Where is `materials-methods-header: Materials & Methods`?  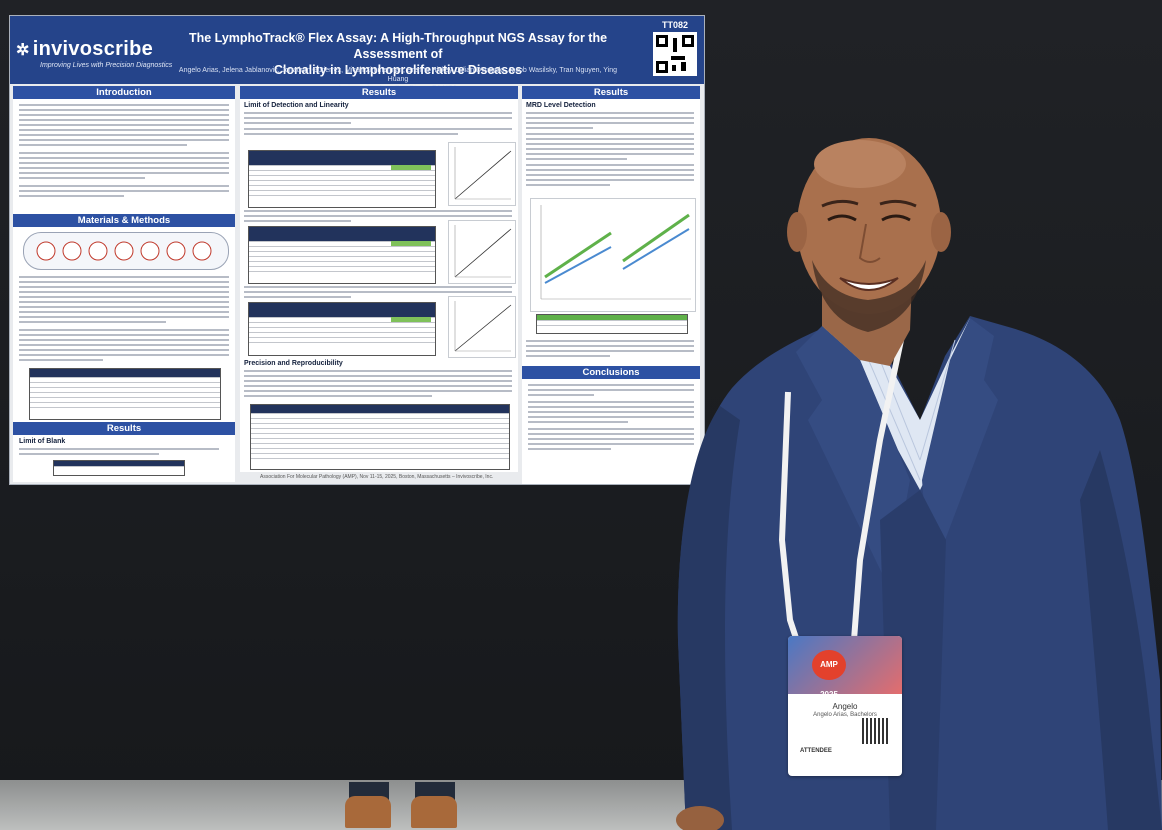 materials-methods-header: Materials & Methods is located at coordinates (124, 220).